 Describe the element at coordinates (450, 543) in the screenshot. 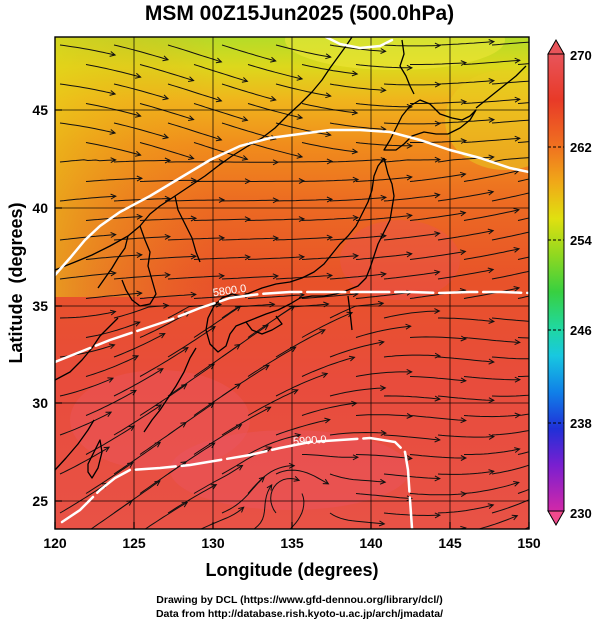

I see `lon-tick-label: 145` at that location.